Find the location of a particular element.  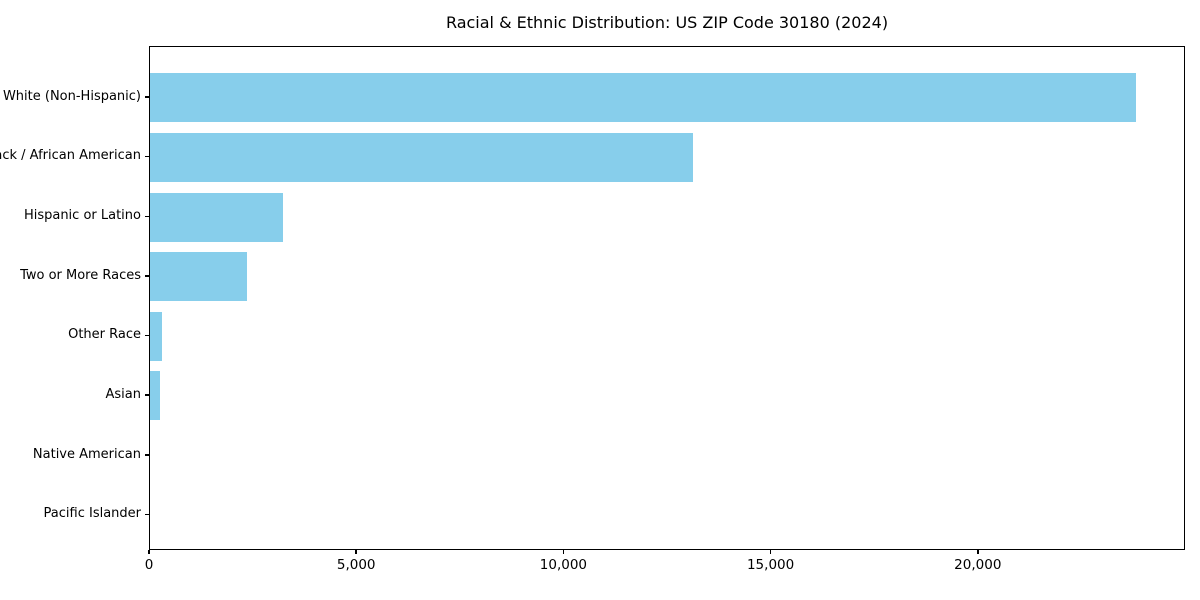

y-axis-label: Black / African American is located at coordinates (70, 156).